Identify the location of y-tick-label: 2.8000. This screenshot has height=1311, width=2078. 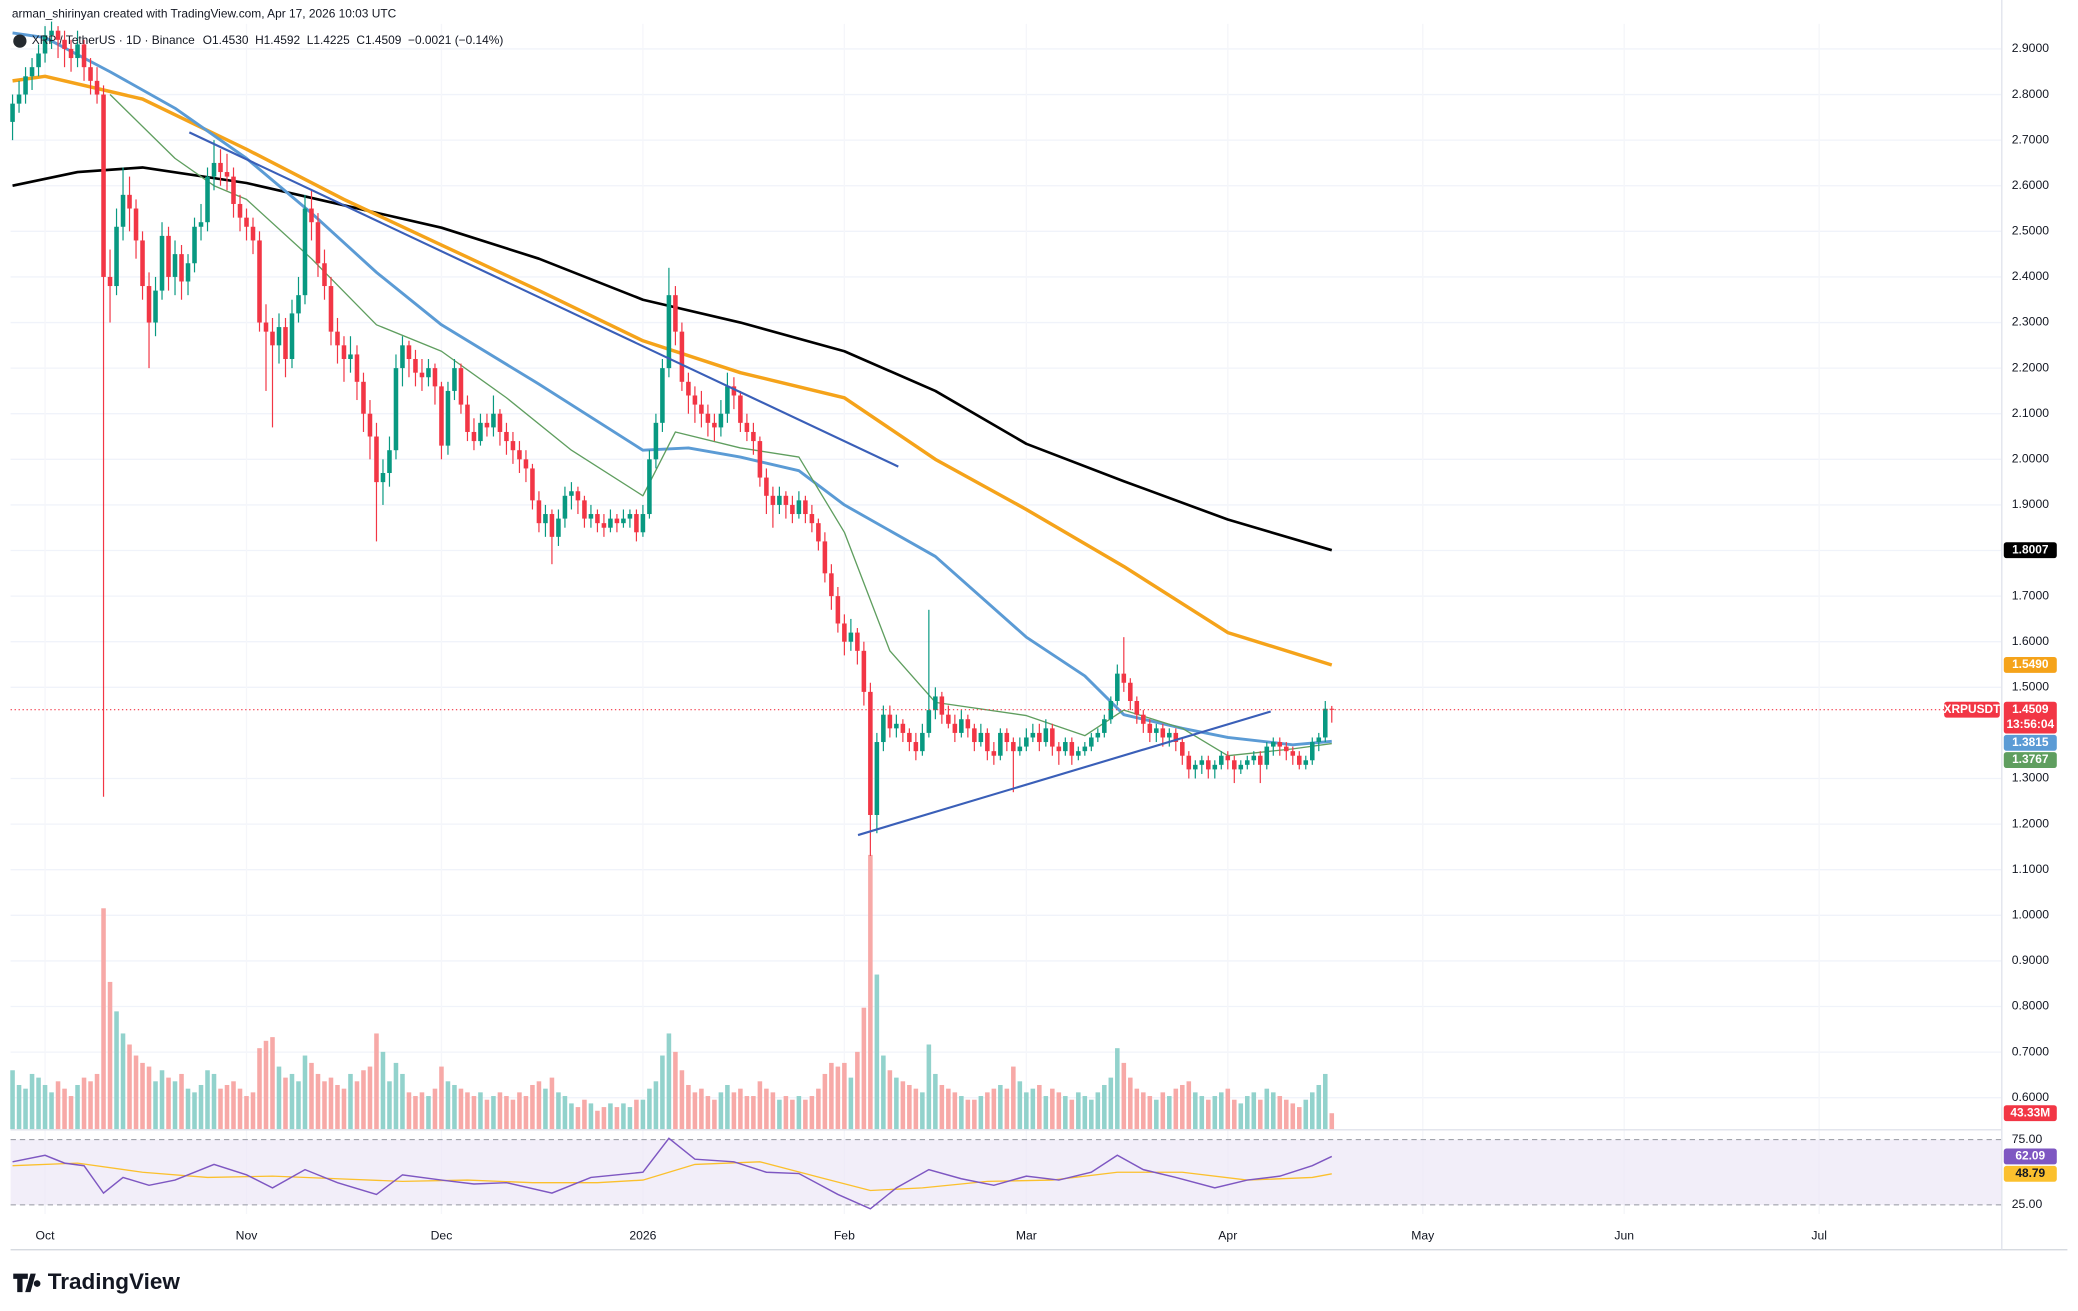
(2030, 94).